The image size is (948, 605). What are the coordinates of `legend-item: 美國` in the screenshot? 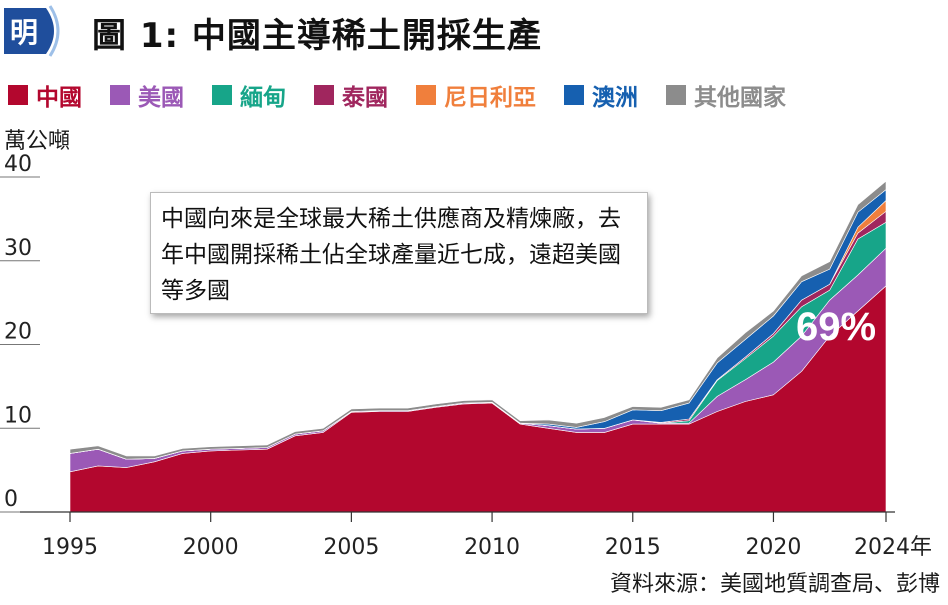 It's located at (147, 95).